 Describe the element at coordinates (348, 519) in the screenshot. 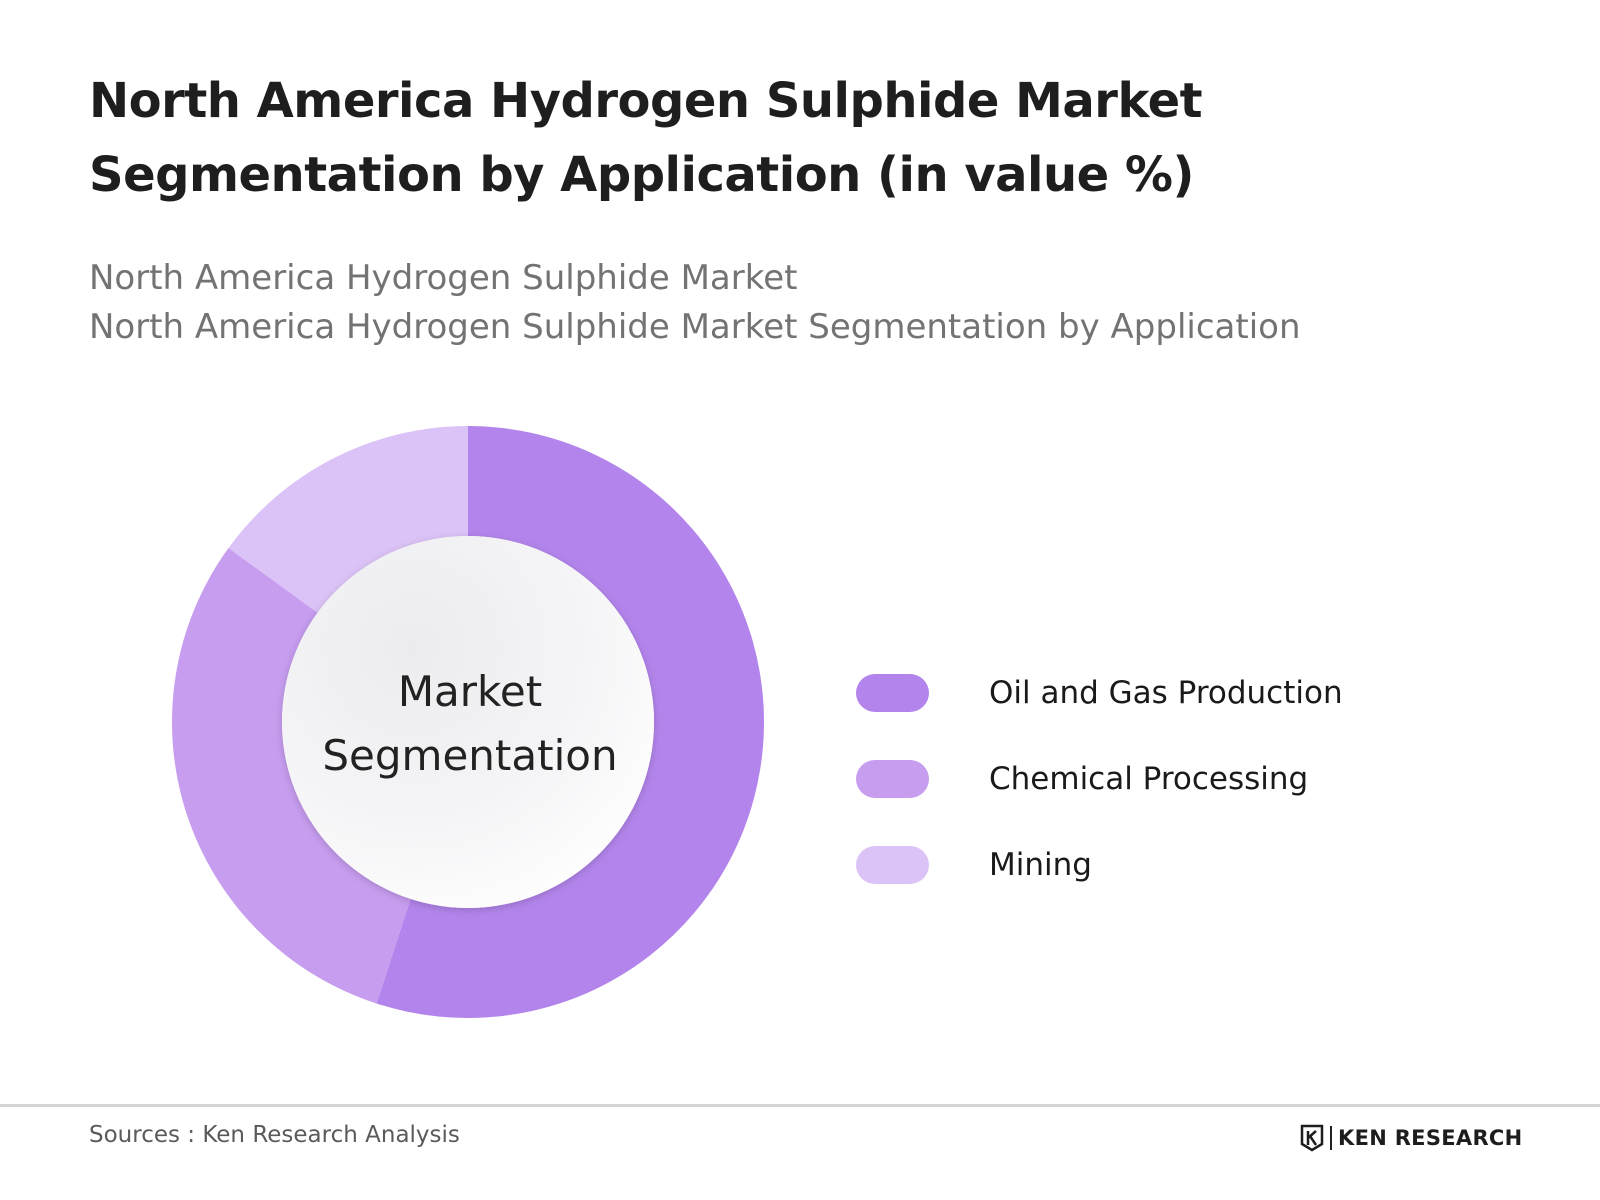

I see `slice-mining` at that location.